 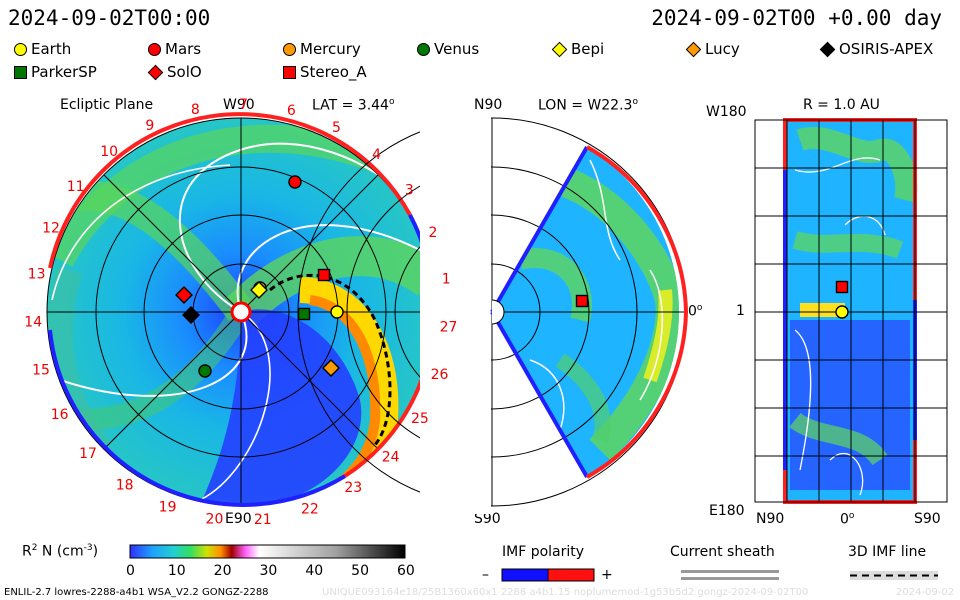 What do you see at coordinates (727, 511) in the screenshot?
I see `e180-label: E180` at bounding box center [727, 511].